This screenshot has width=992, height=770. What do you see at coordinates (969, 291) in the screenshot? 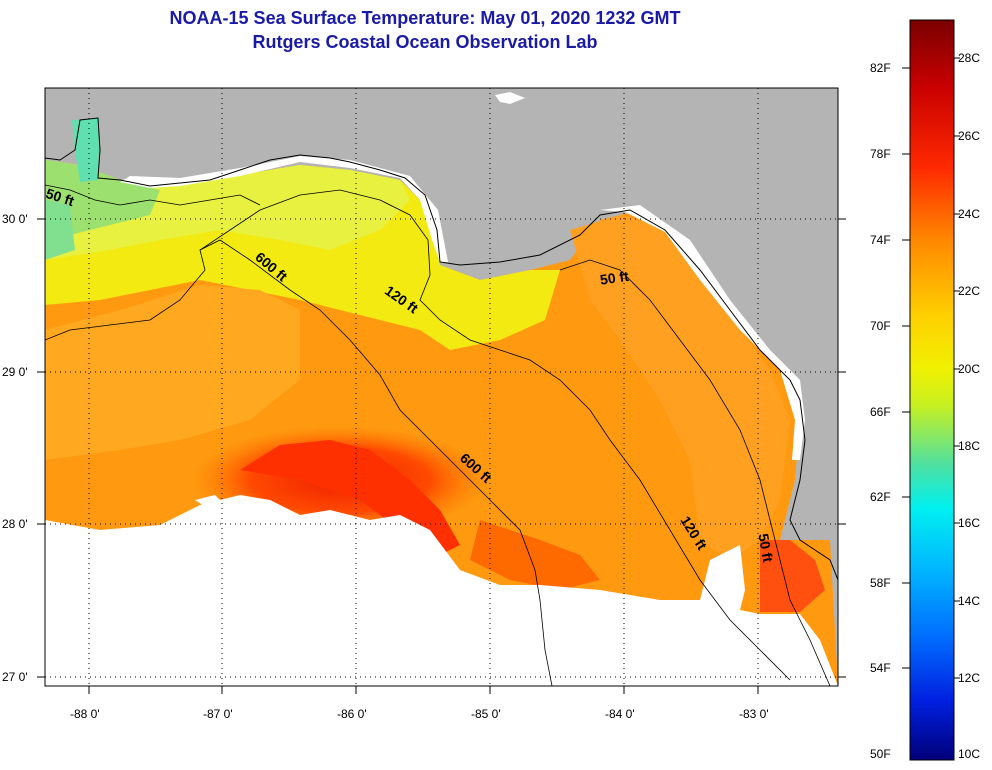
I see `colorbar-c-label: 22C` at bounding box center [969, 291].